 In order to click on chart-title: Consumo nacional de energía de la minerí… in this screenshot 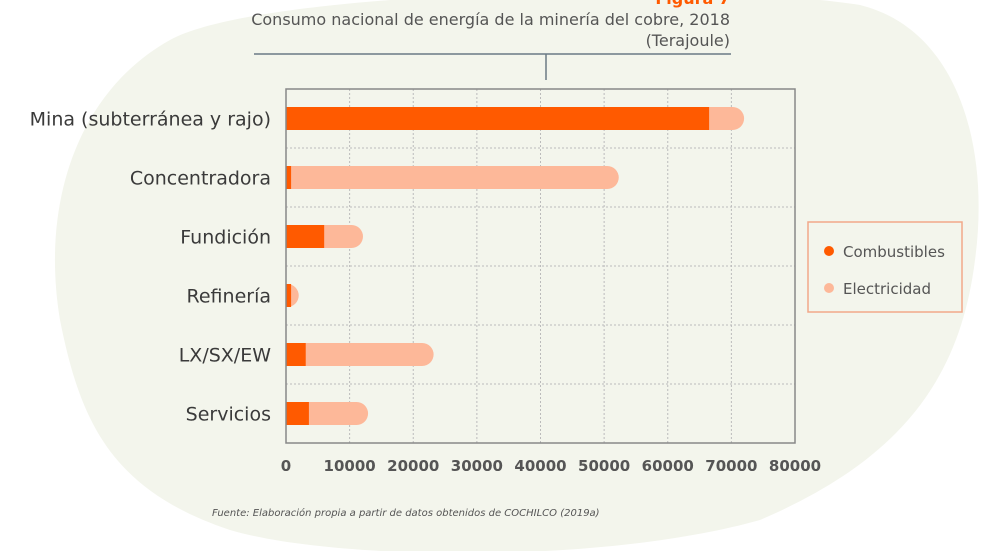, I will do `click(490, 19)`.